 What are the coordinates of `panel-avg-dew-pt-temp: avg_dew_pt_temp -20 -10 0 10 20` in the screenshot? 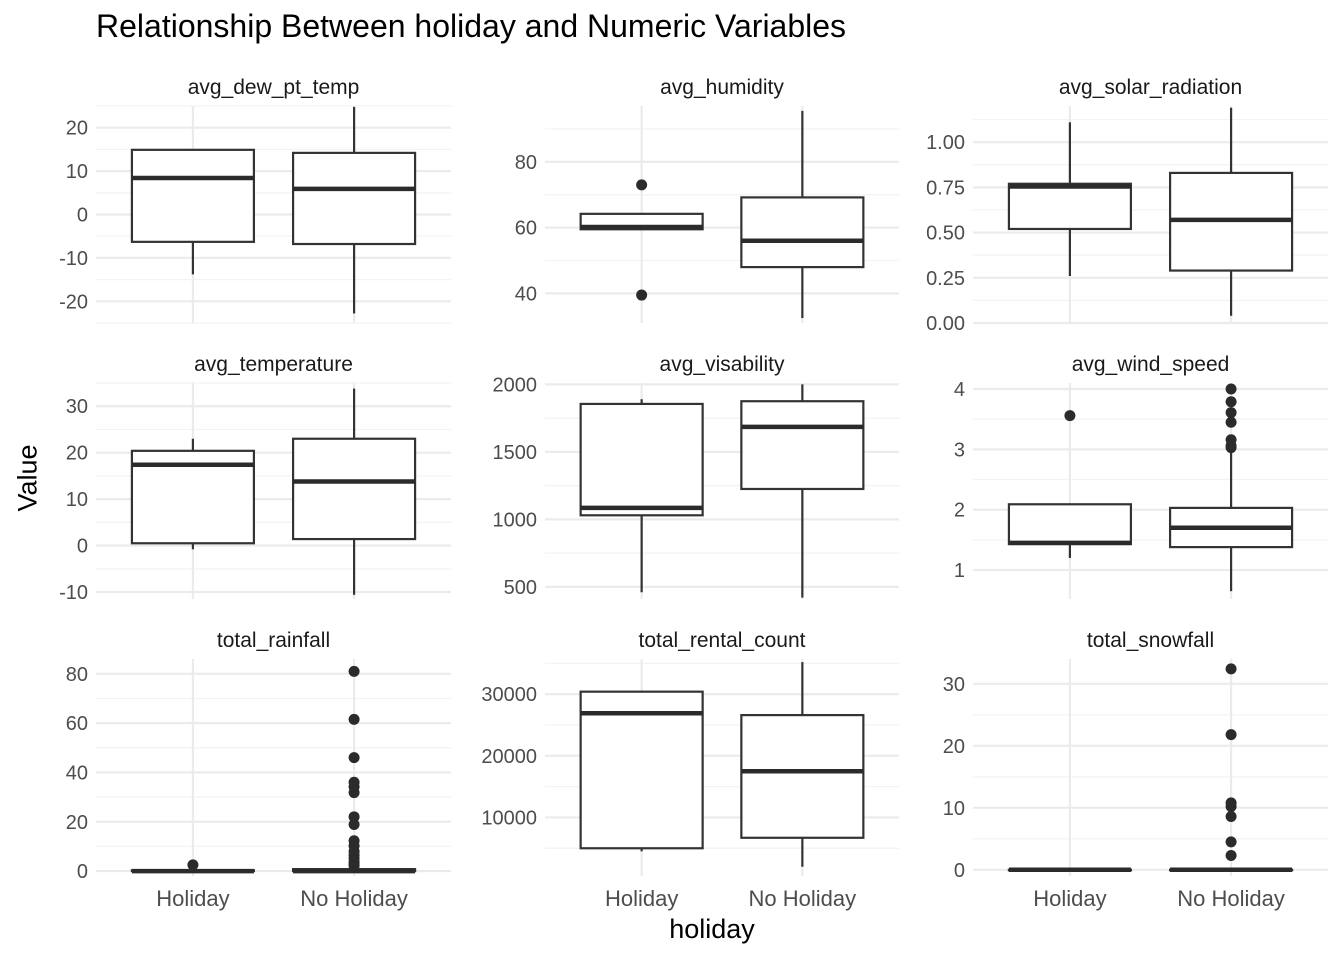 It's located at (255, 200).